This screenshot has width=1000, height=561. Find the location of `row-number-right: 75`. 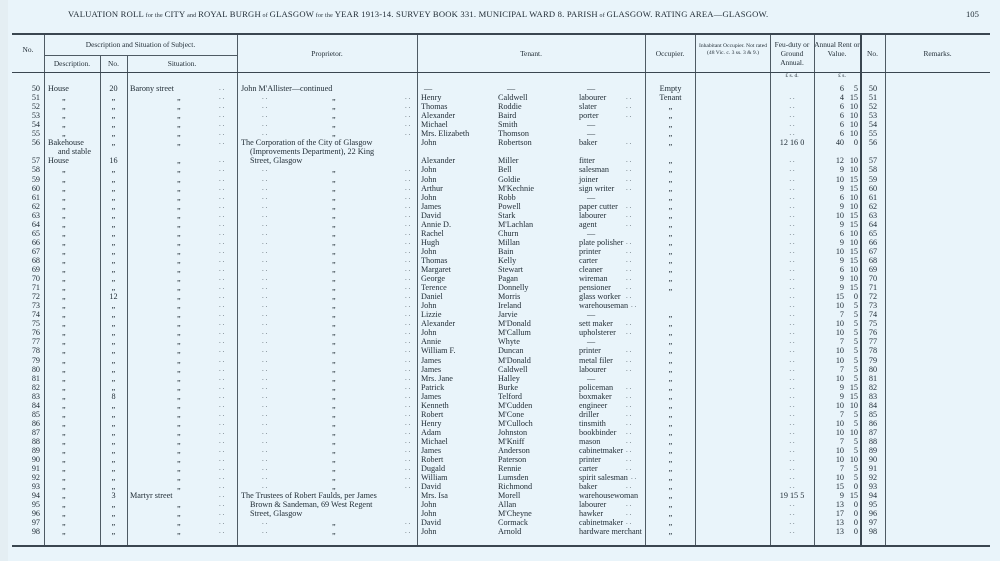

row-number-right: 75 is located at coordinates (873, 324).